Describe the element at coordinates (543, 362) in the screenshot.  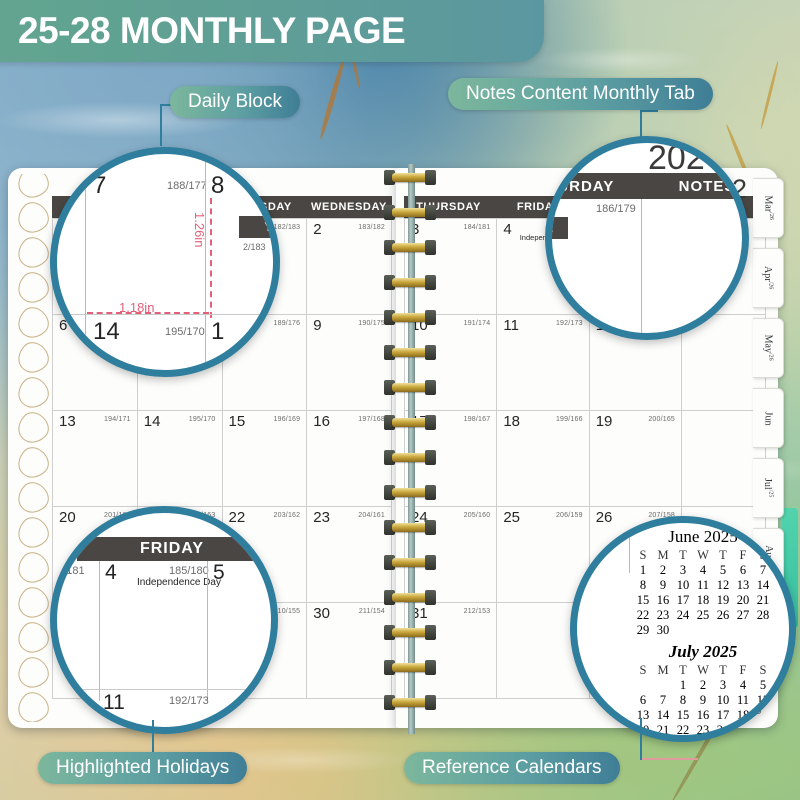
I see `calendar-day-cell: 11 192/173` at that location.